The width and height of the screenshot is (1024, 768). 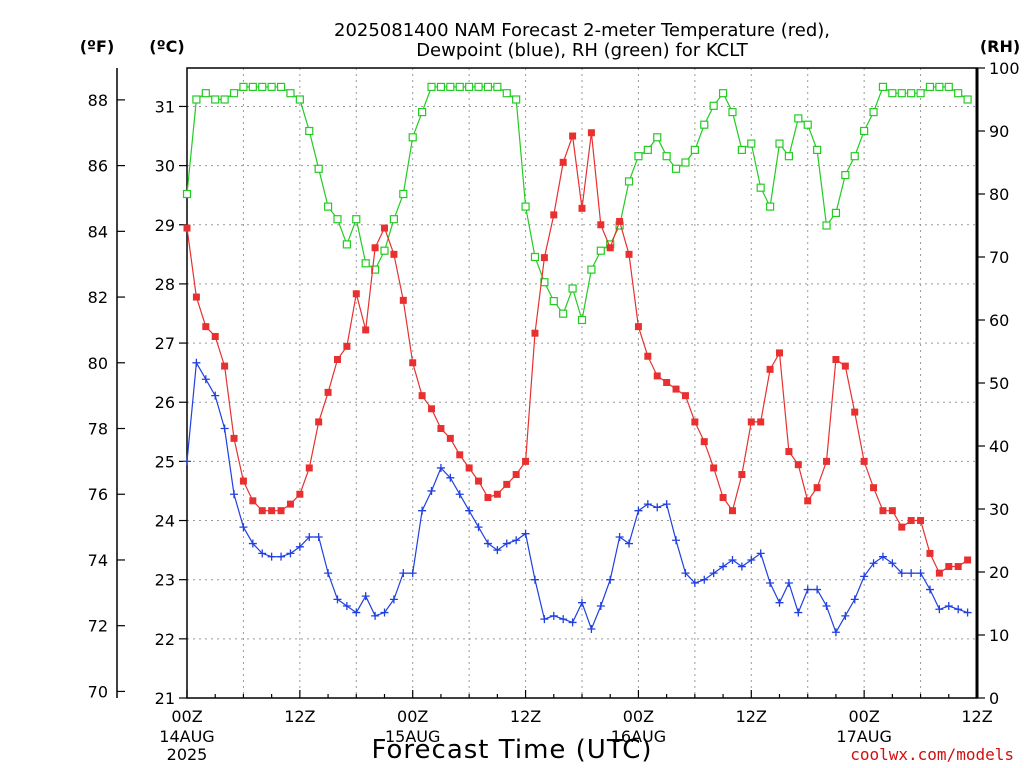 What do you see at coordinates (165, 106) in the screenshot?
I see `celsius-tick-label: 31` at bounding box center [165, 106].